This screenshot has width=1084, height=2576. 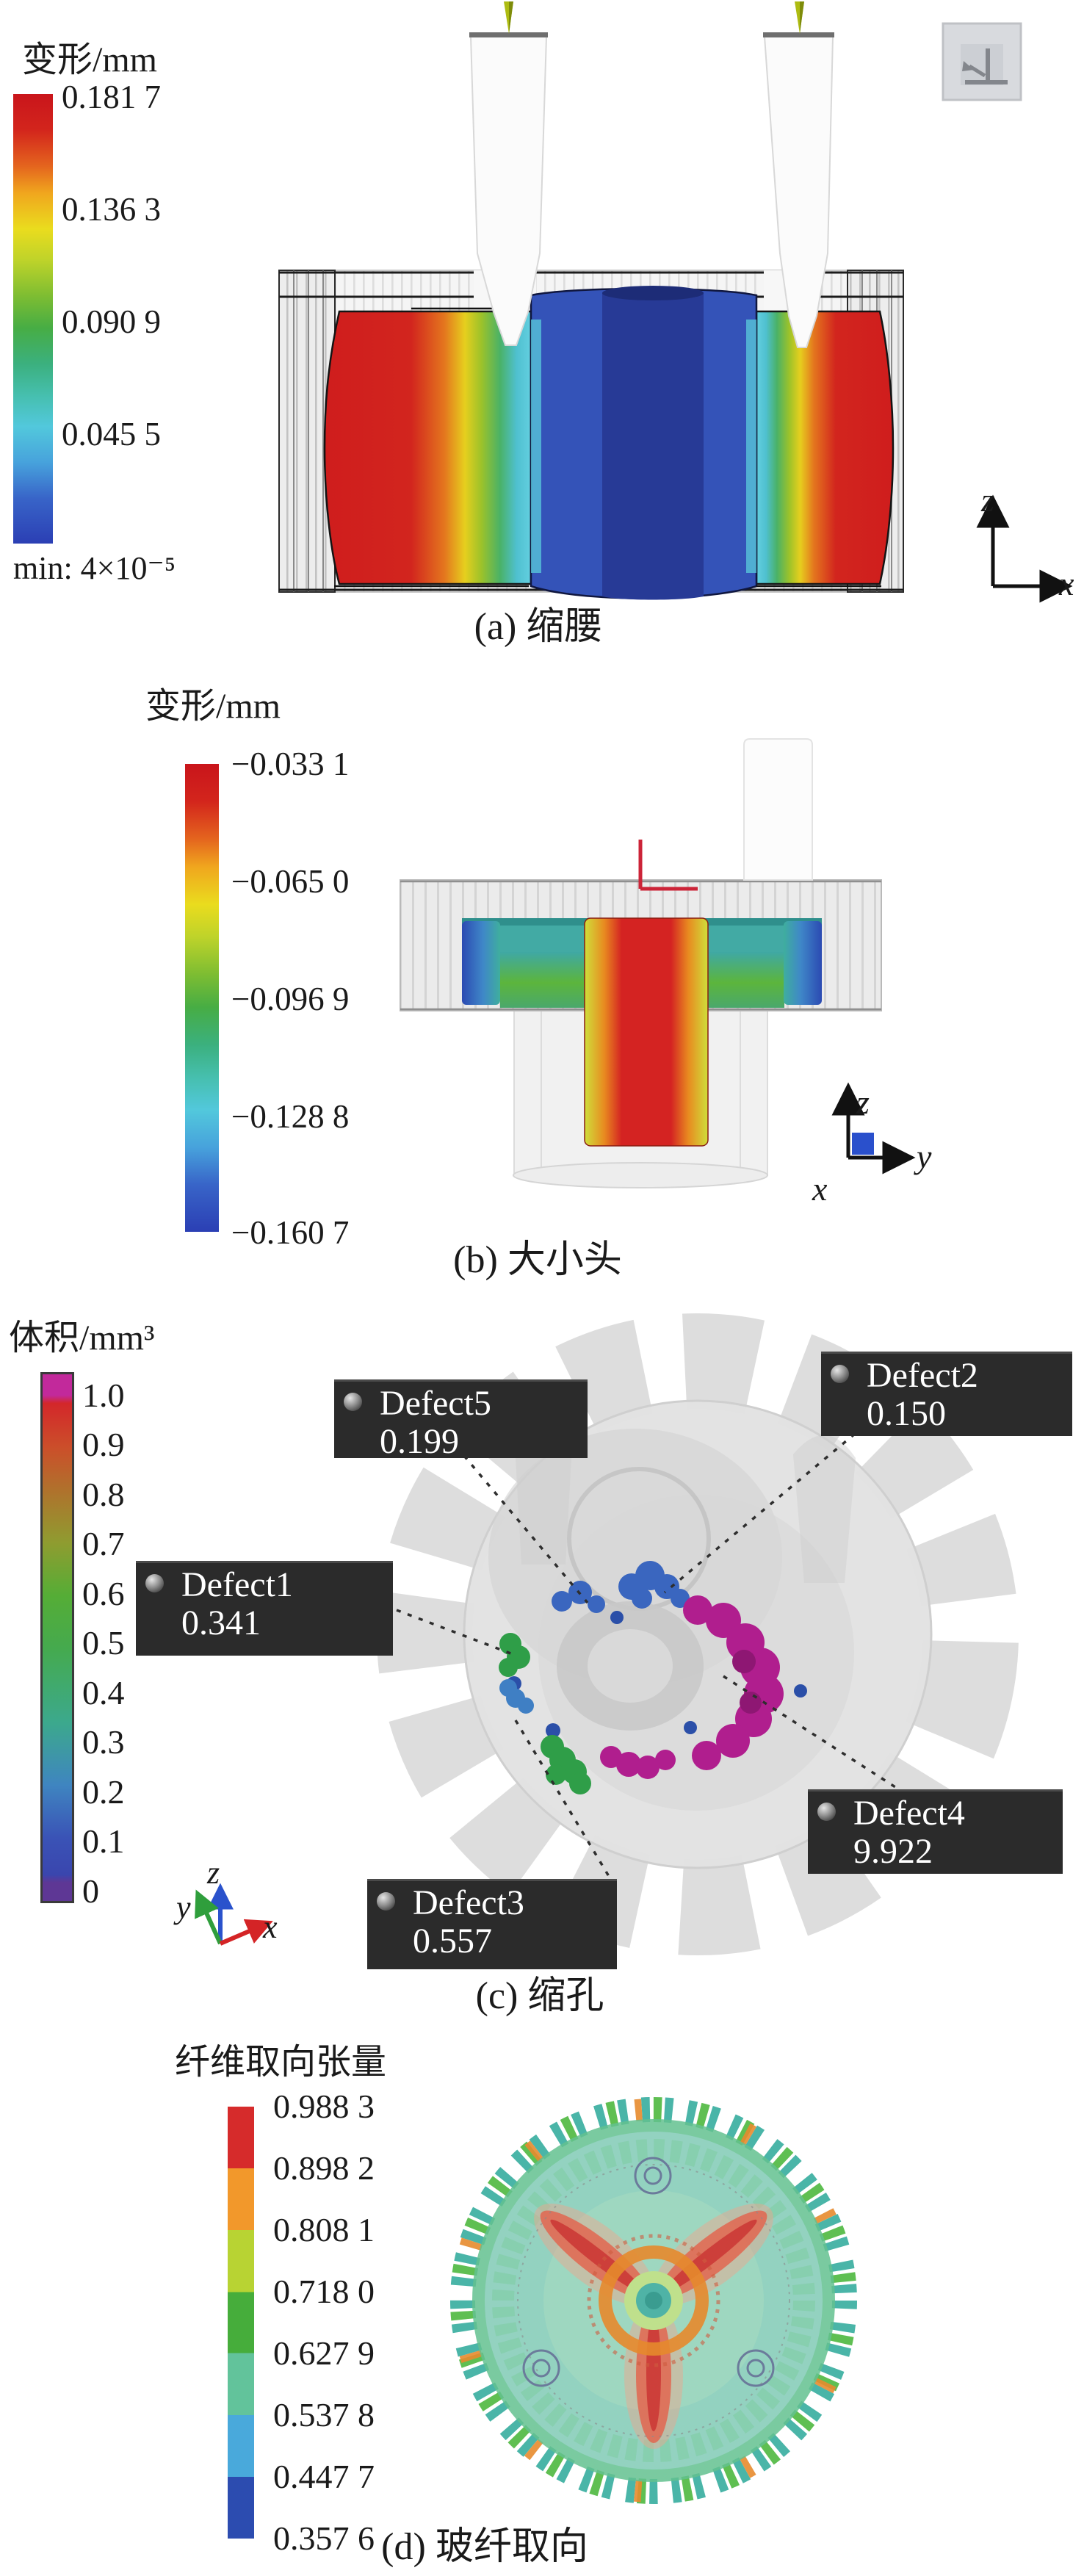 I want to click on colorbar-a-title: 变形/mm, so click(x=90, y=60).